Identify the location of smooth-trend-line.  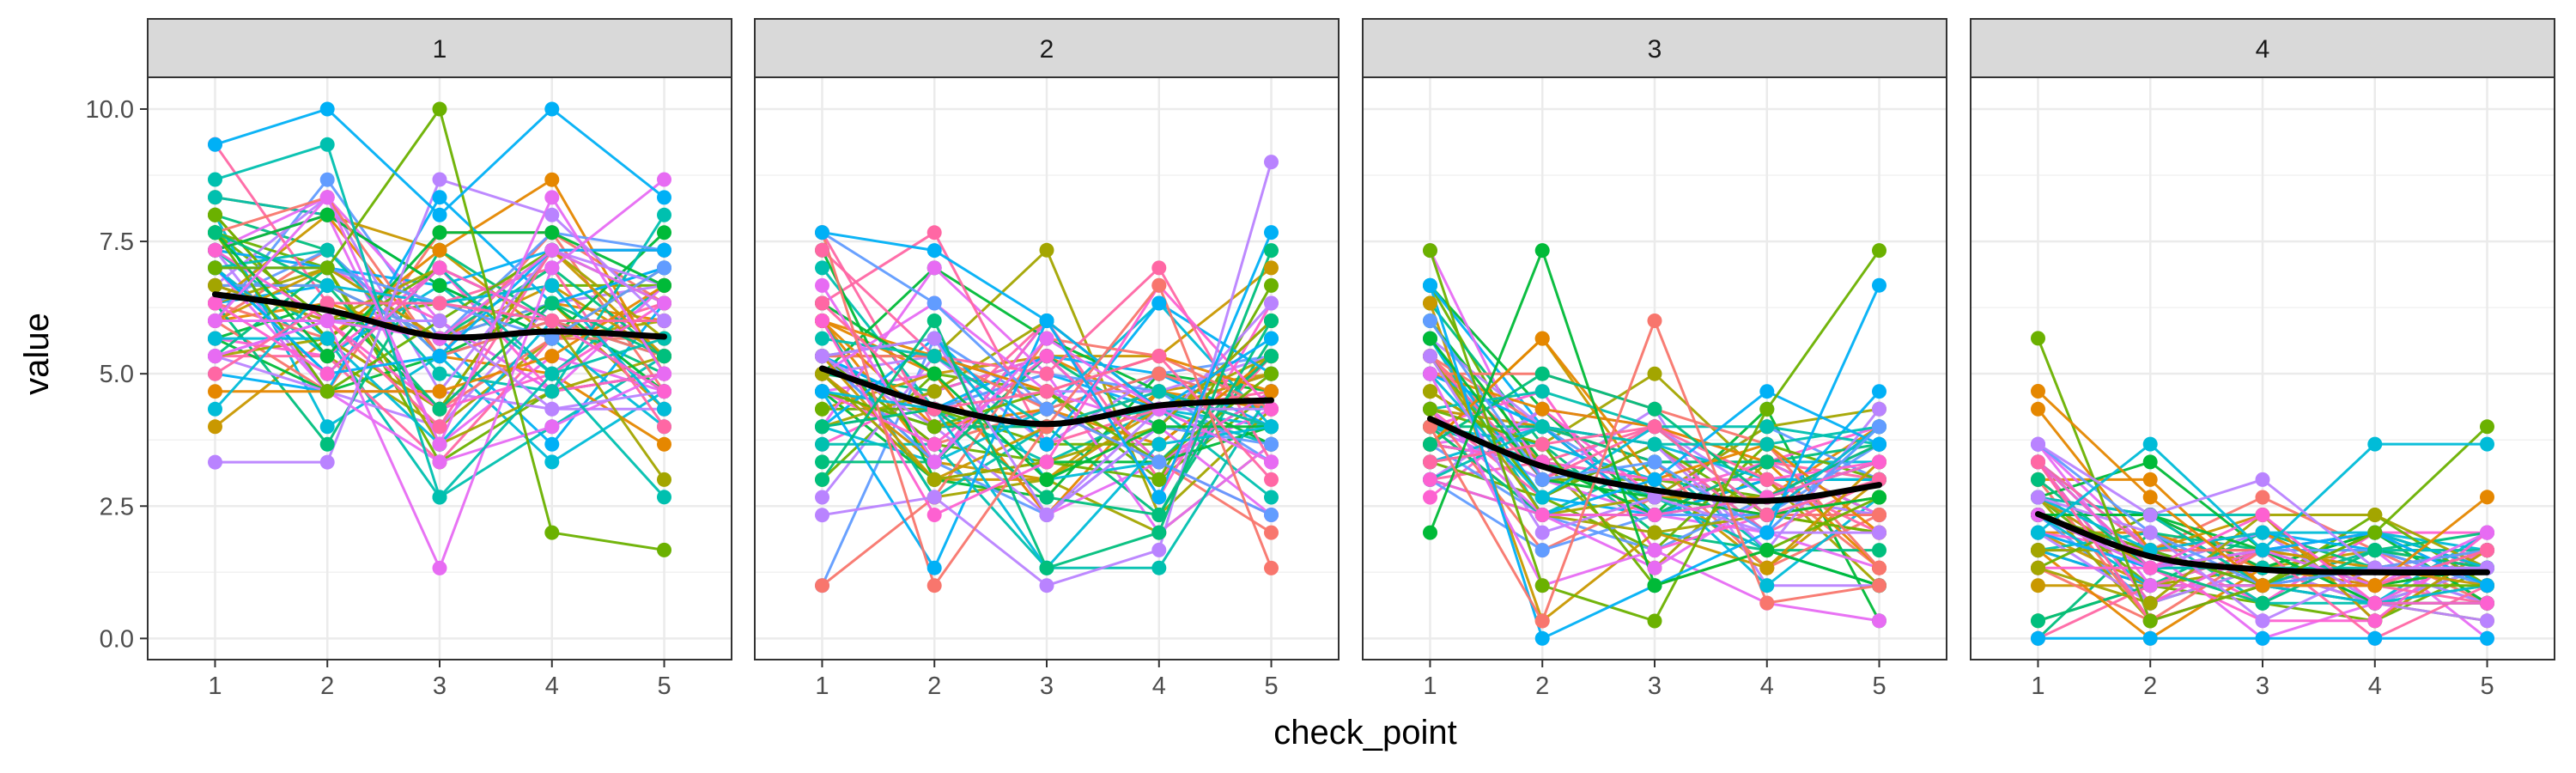
(439, 316).